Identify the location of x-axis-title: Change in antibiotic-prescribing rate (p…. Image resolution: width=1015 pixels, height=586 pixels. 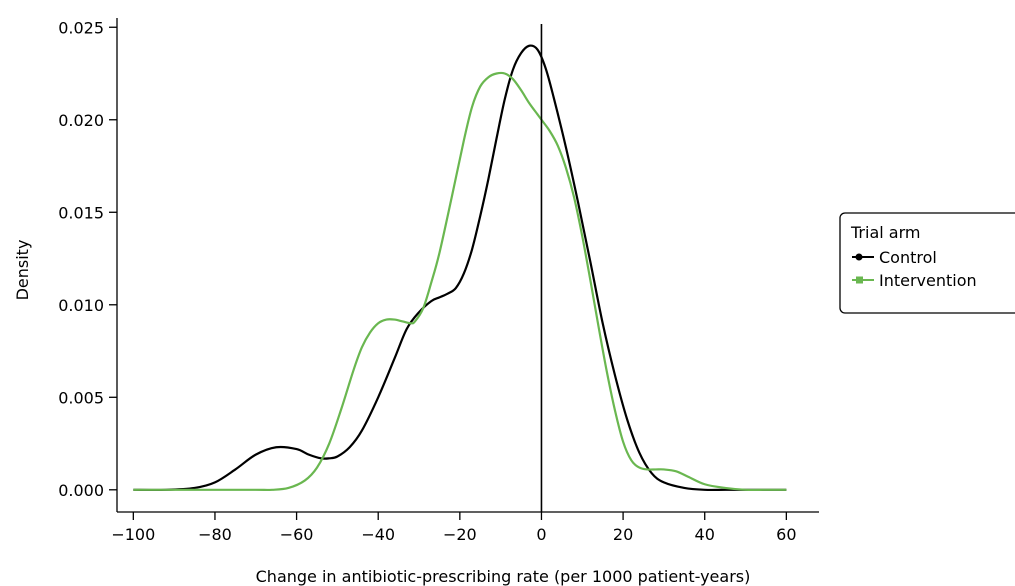
(503, 576).